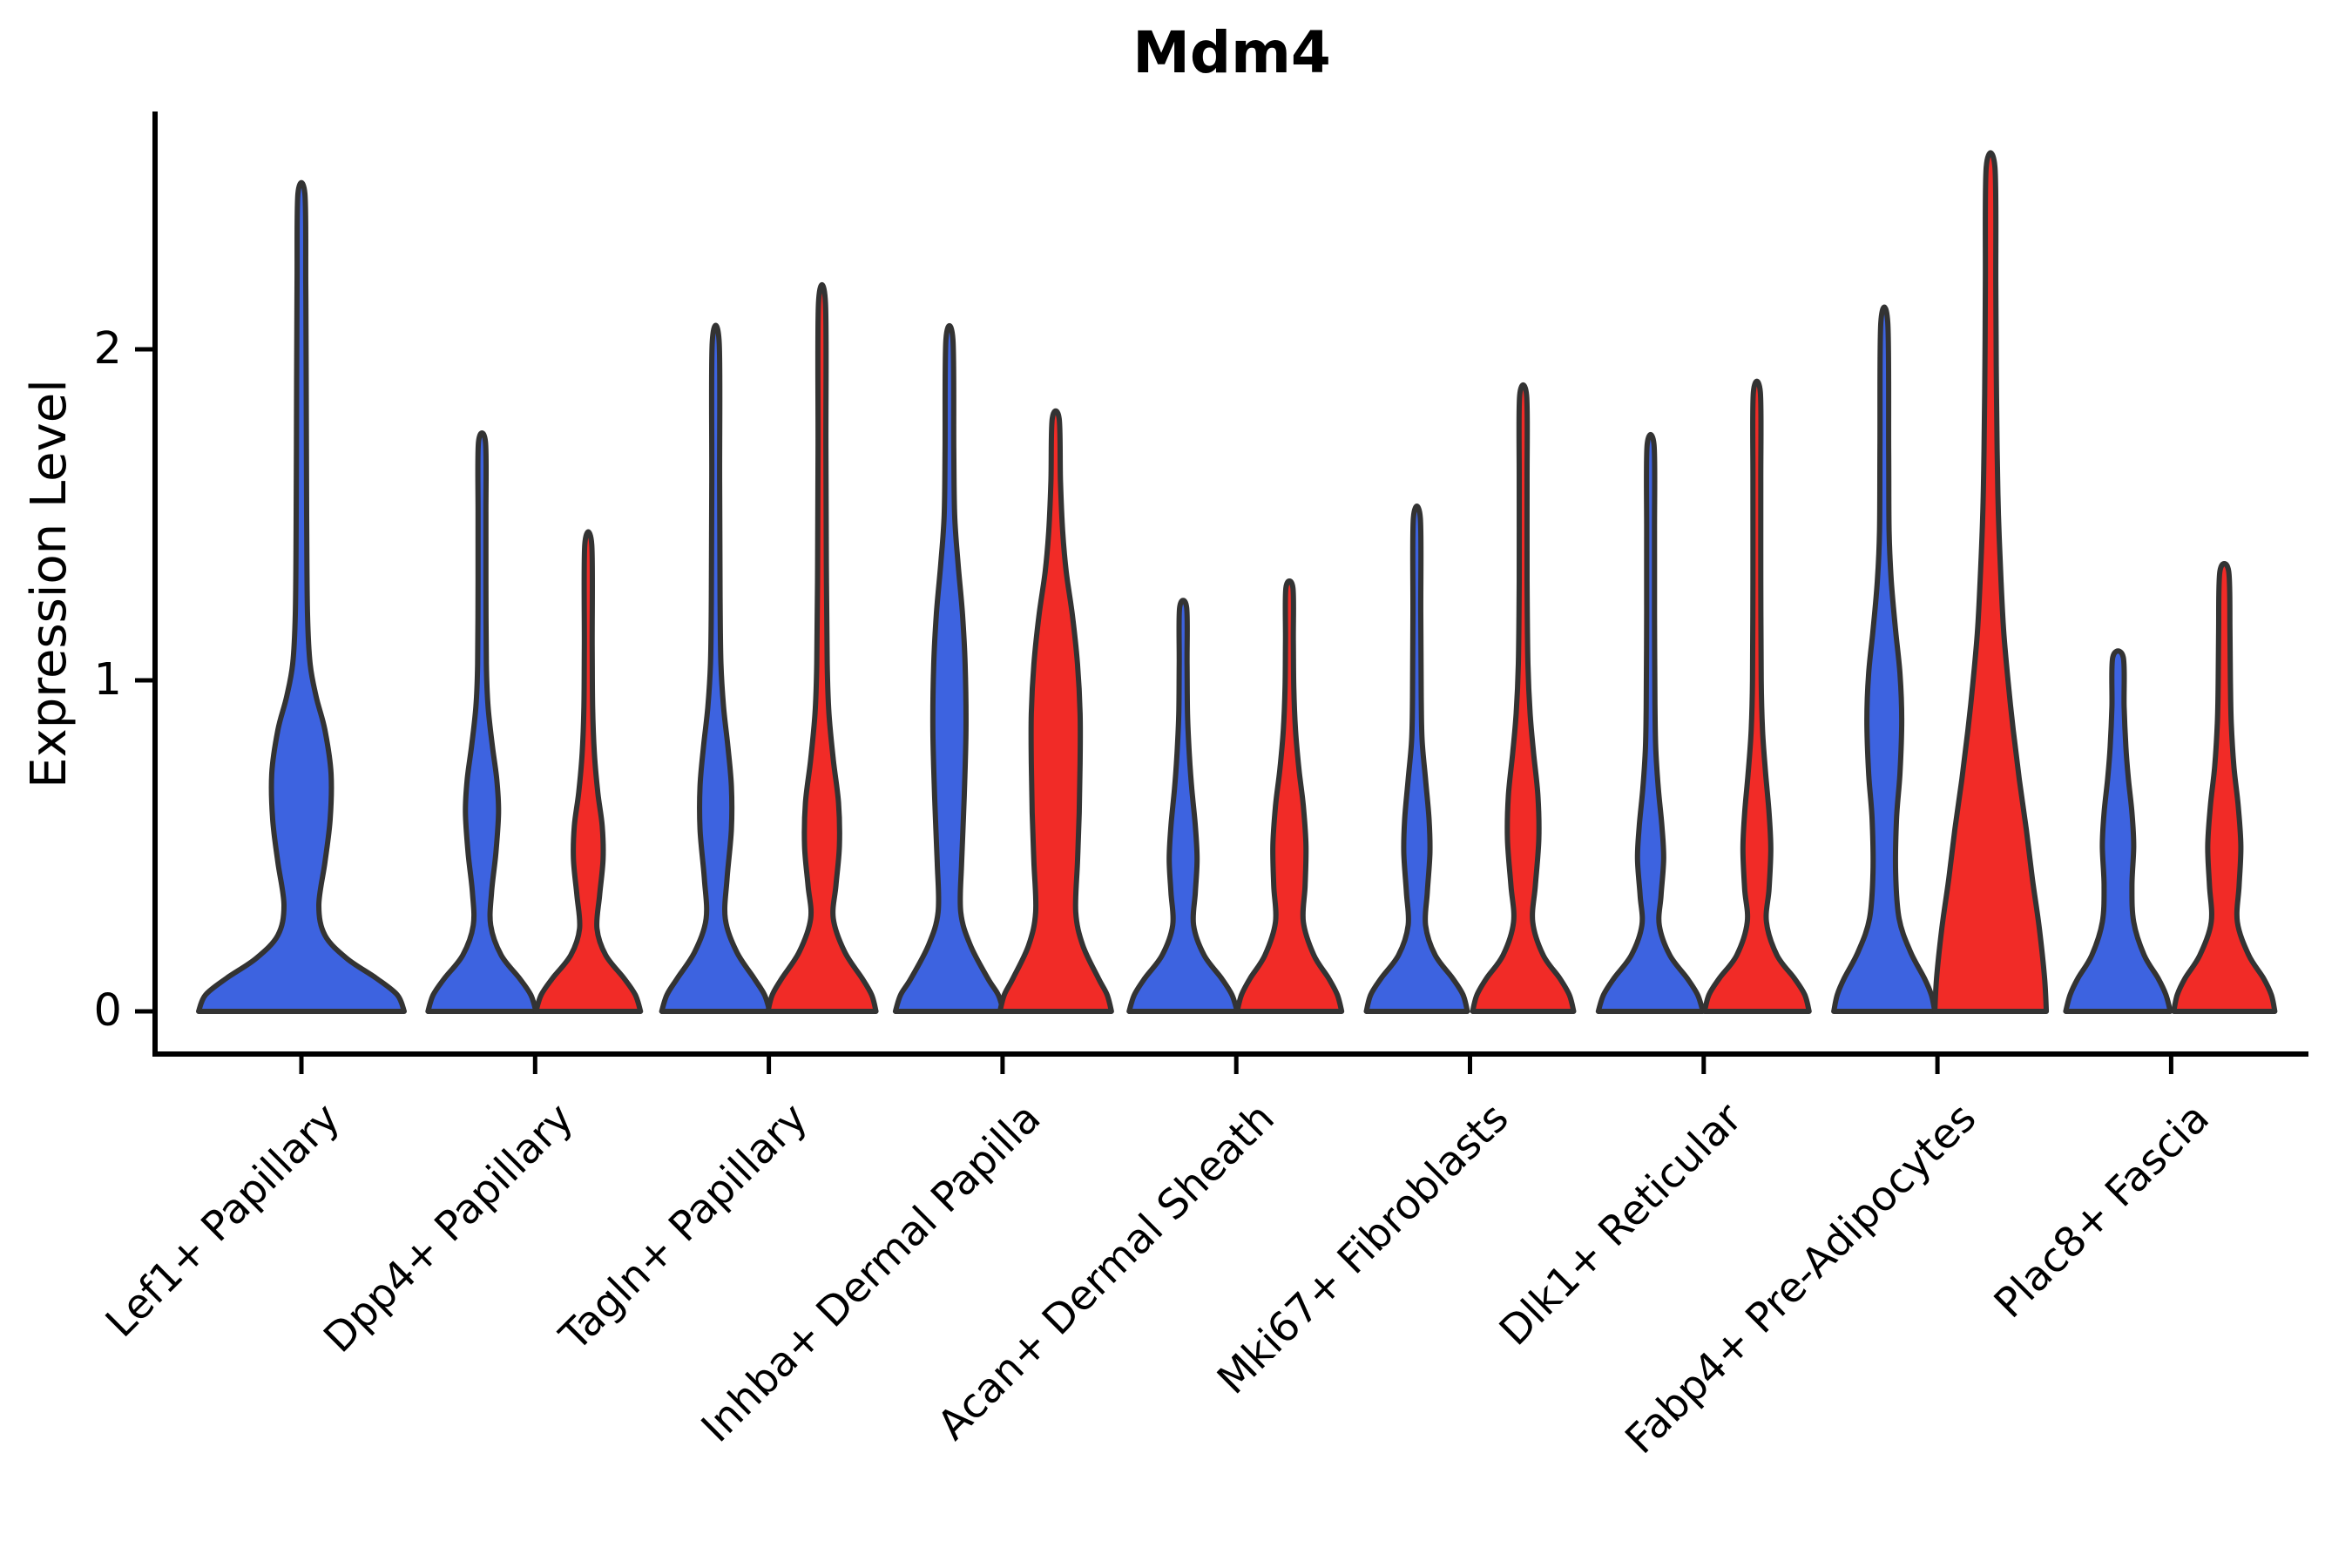 The image size is (2352, 1568). What do you see at coordinates (1417, 759) in the screenshot?
I see `violin-mki67-fibroblasts-blue` at bounding box center [1417, 759].